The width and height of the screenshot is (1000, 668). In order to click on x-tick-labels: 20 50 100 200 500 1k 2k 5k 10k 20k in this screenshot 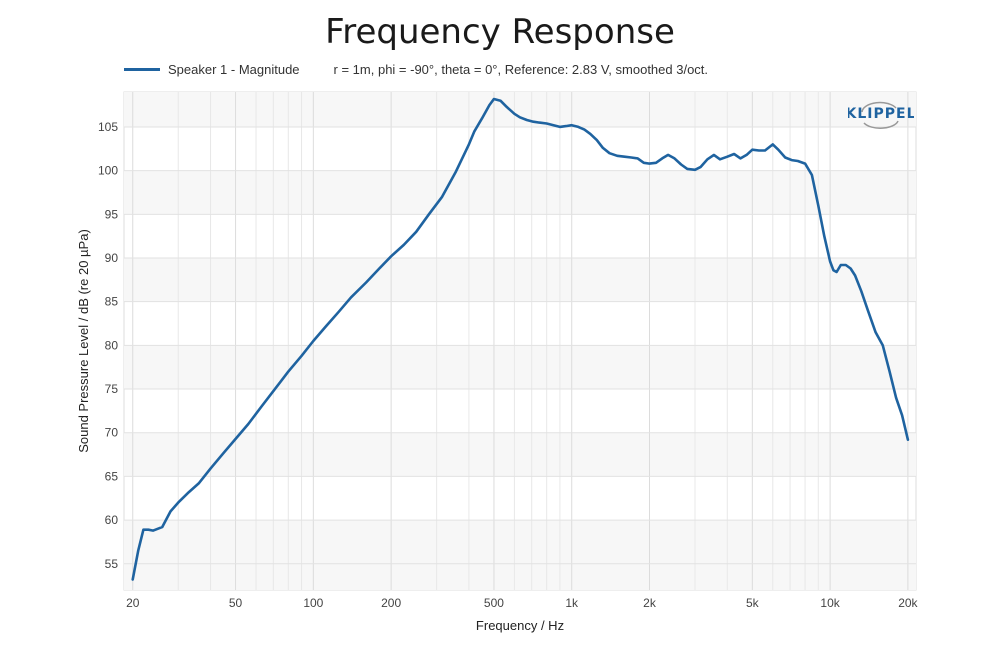, I will do `click(522, 603)`.